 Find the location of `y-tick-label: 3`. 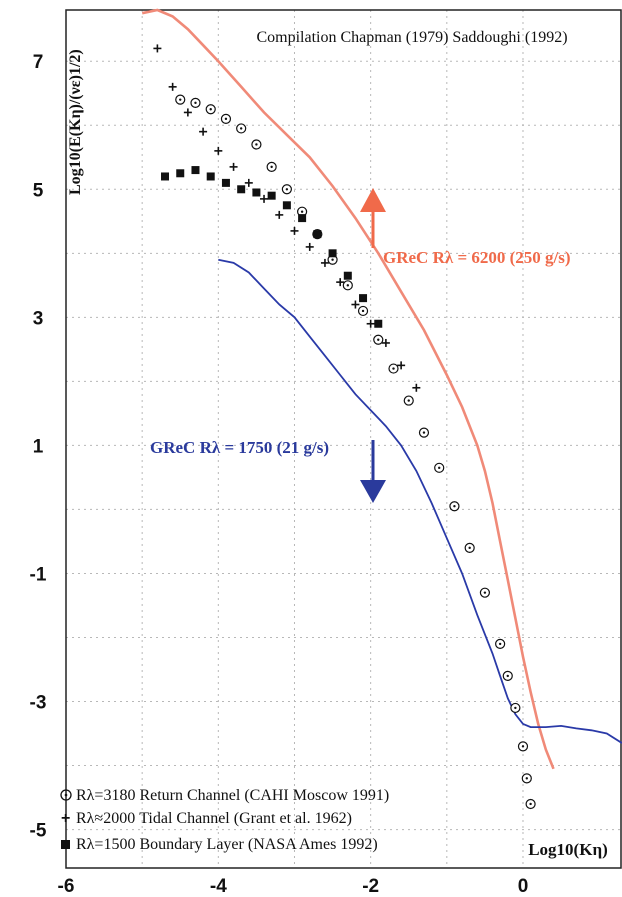

y-tick-label: 3 is located at coordinates (38, 318).